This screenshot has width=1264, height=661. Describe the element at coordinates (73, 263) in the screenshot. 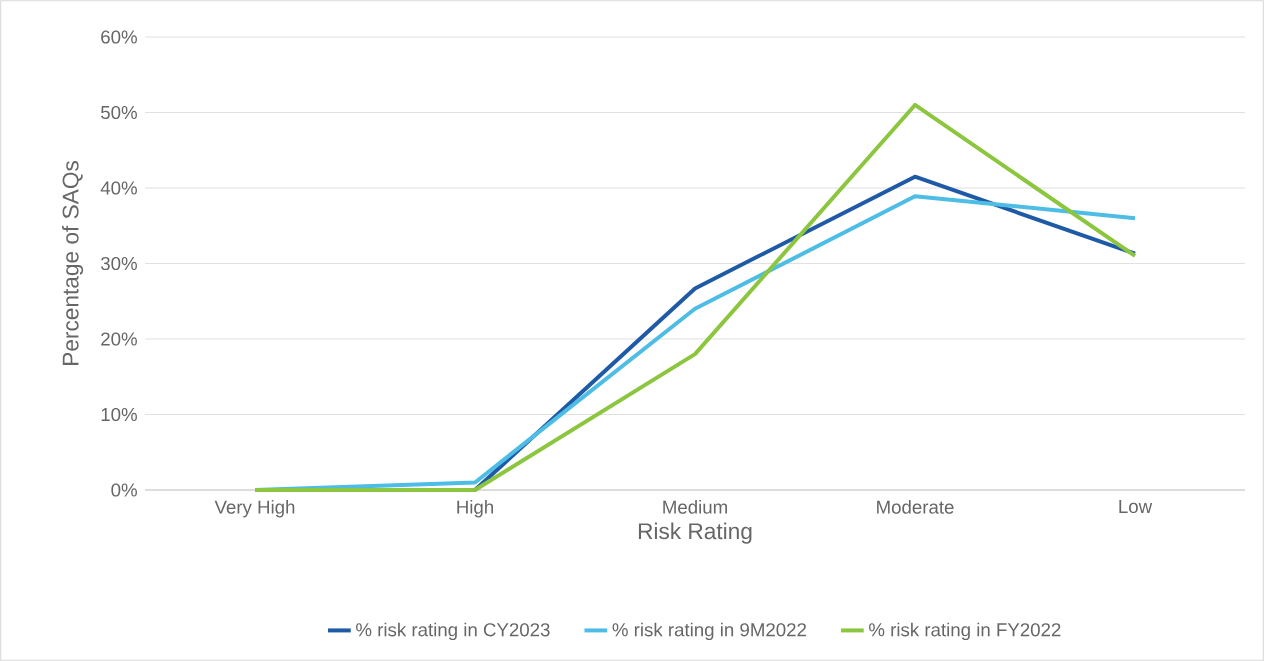

I see `y-axis-title: Percentage of SAQs` at that location.